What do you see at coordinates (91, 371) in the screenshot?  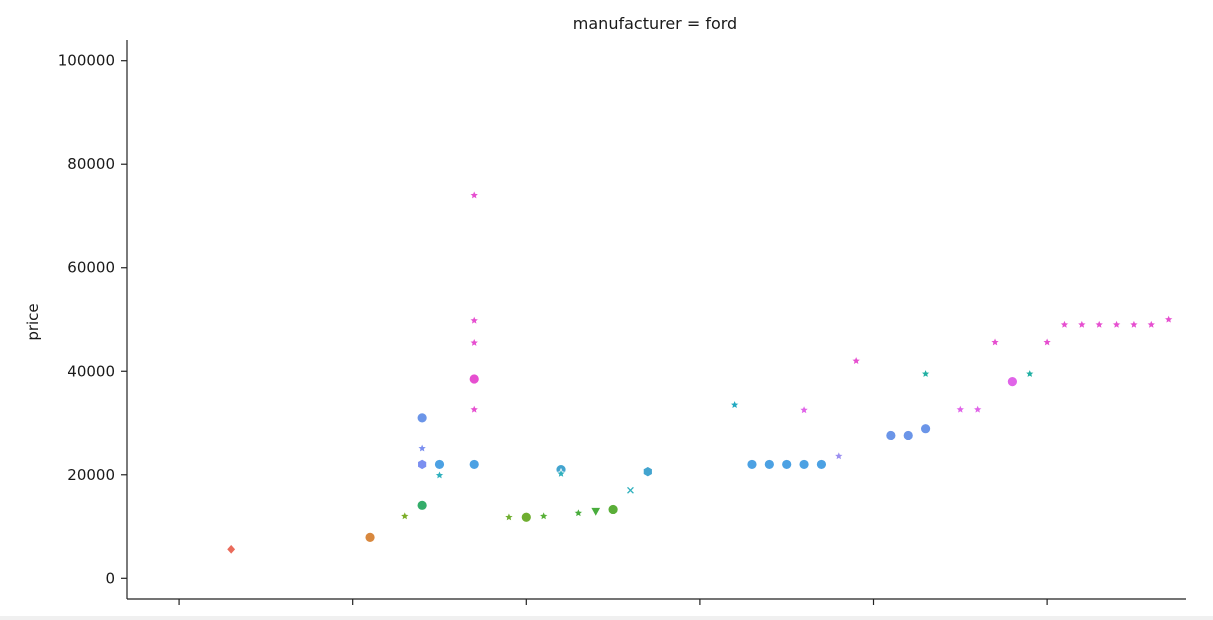 I see `y-tick-label: 40000` at bounding box center [91, 371].